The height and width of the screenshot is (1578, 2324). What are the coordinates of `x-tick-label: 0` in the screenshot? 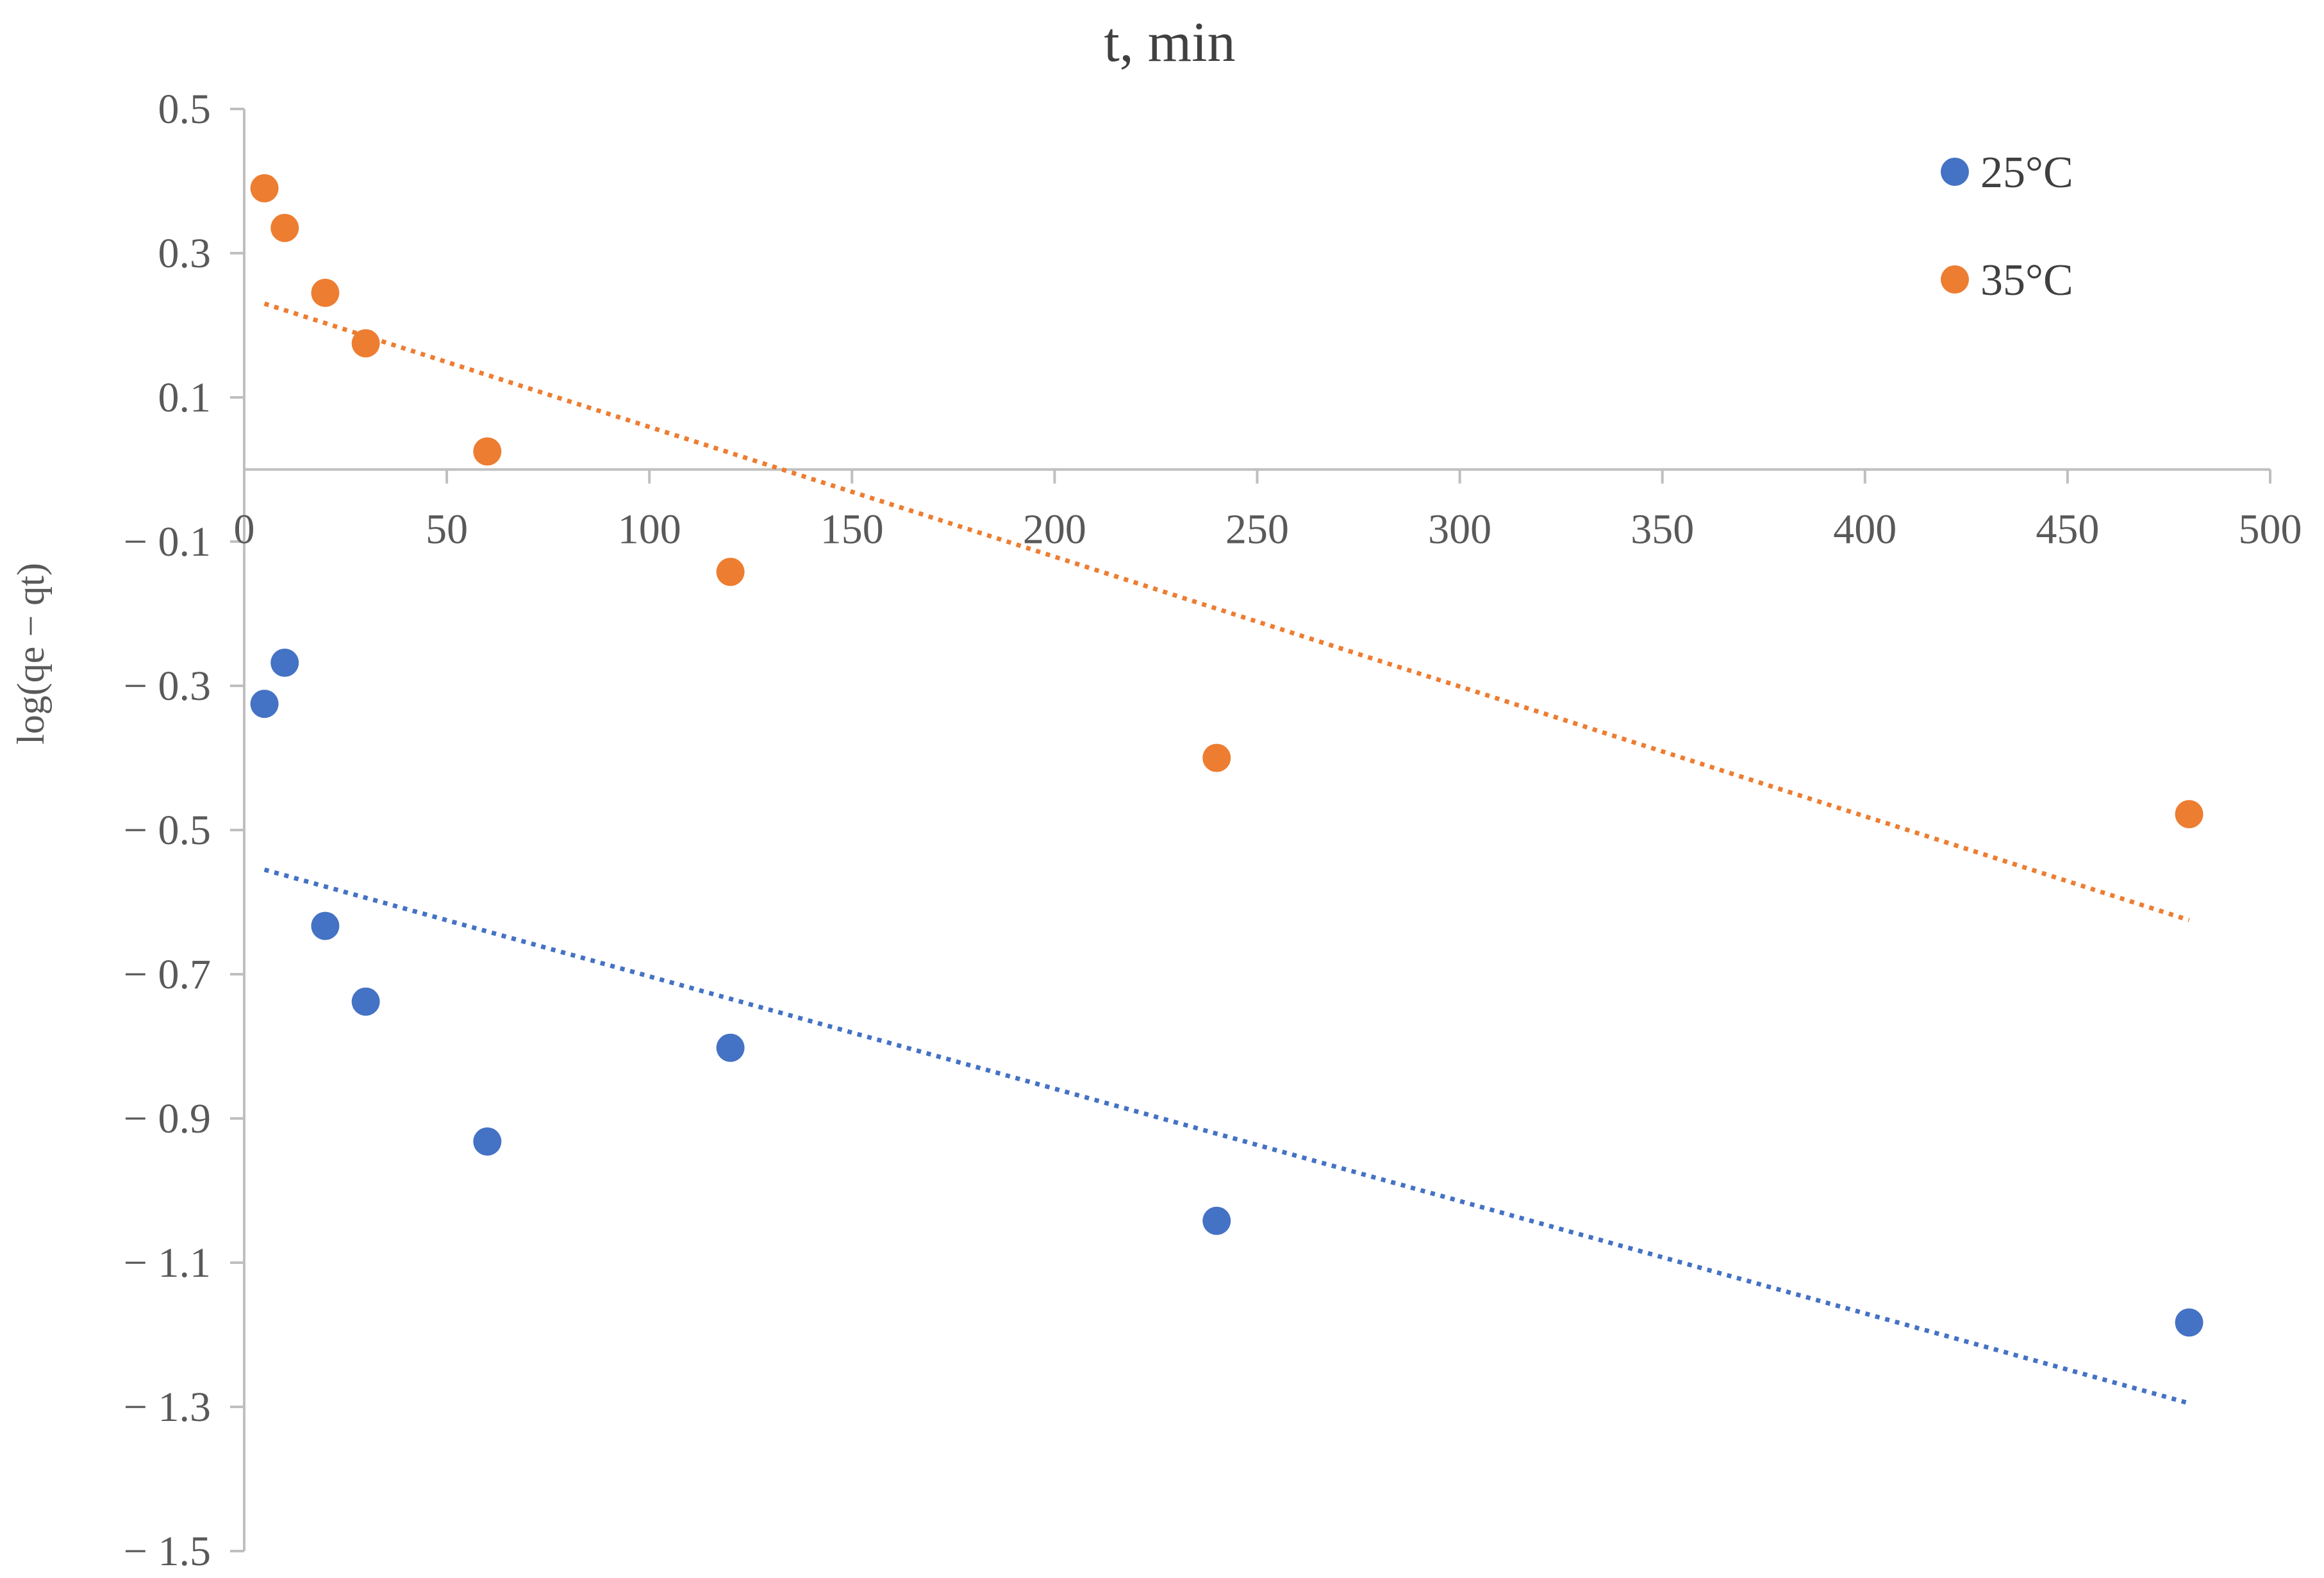 It's located at (245, 529).